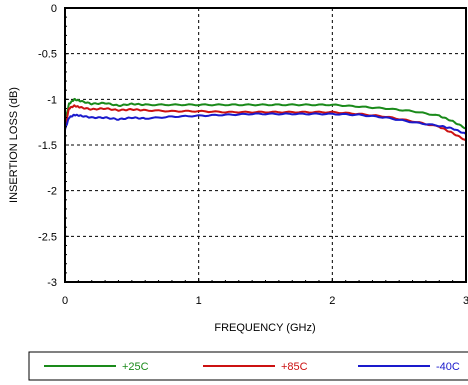  What do you see at coordinates (448, 367) in the screenshot?
I see `legend-label-minus40c: -40C` at bounding box center [448, 367].